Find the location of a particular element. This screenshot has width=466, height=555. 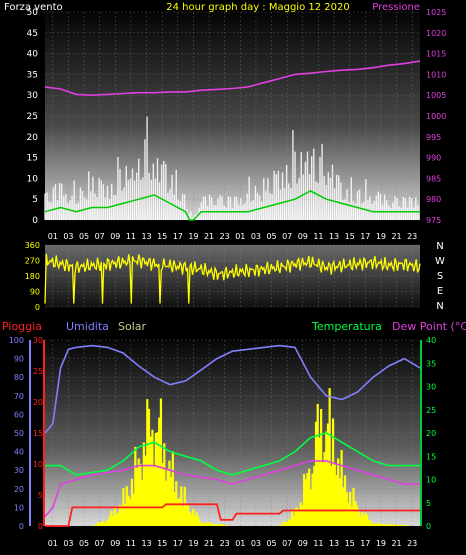

dewpoint-line is located at coordinates (232, 489).